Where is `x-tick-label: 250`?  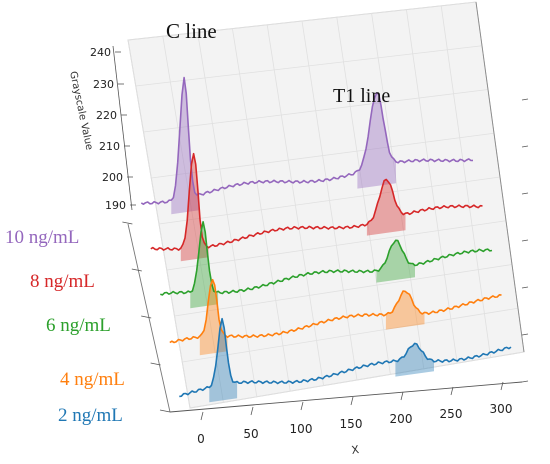 x-tick-label: 250 is located at coordinates (451, 414).